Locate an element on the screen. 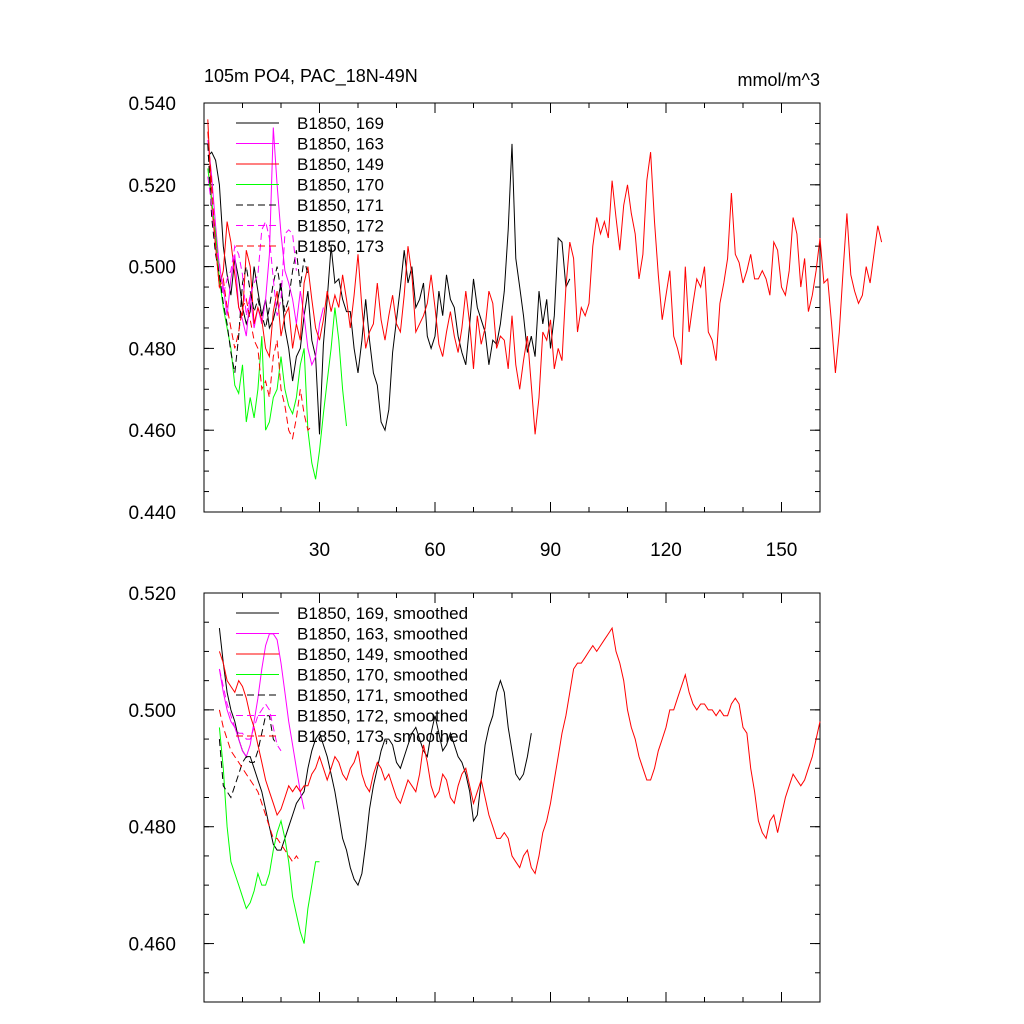 The width and height of the screenshot is (1024, 1024). x-tick-label: 30 is located at coordinates (319, 550).